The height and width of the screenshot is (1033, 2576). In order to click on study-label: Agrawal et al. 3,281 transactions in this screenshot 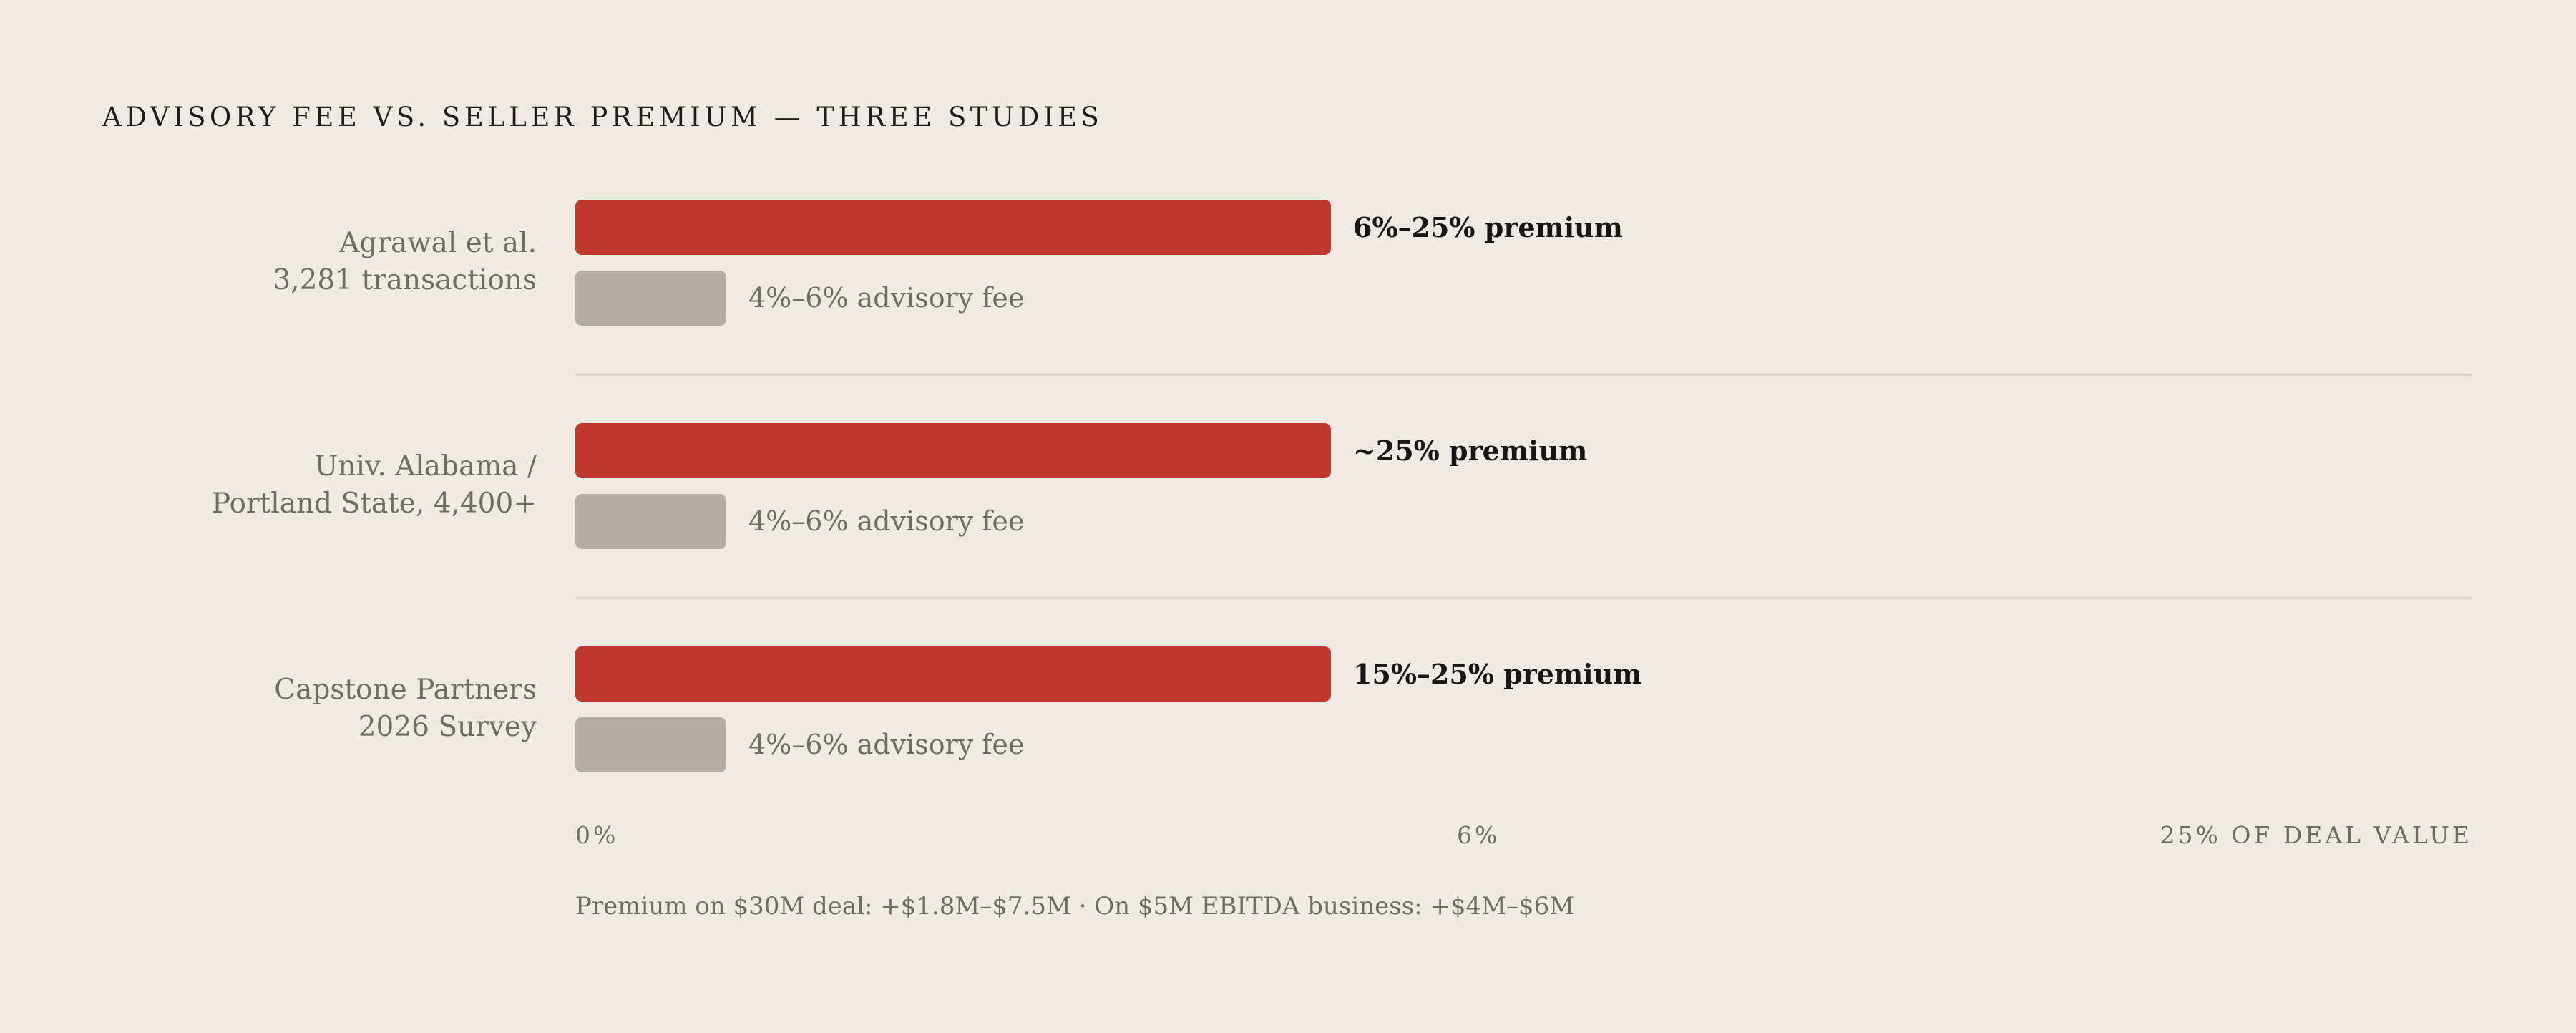, I will do `click(286, 262)`.